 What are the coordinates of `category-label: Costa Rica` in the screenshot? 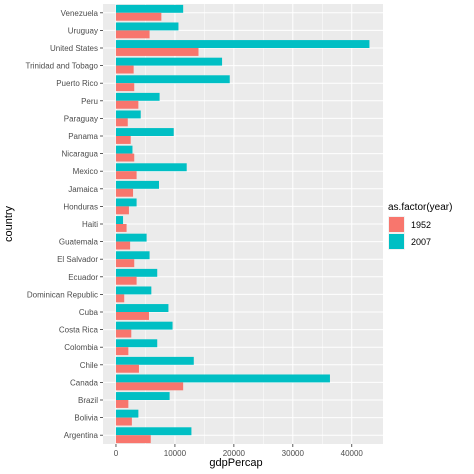 It's located at (79, 330).